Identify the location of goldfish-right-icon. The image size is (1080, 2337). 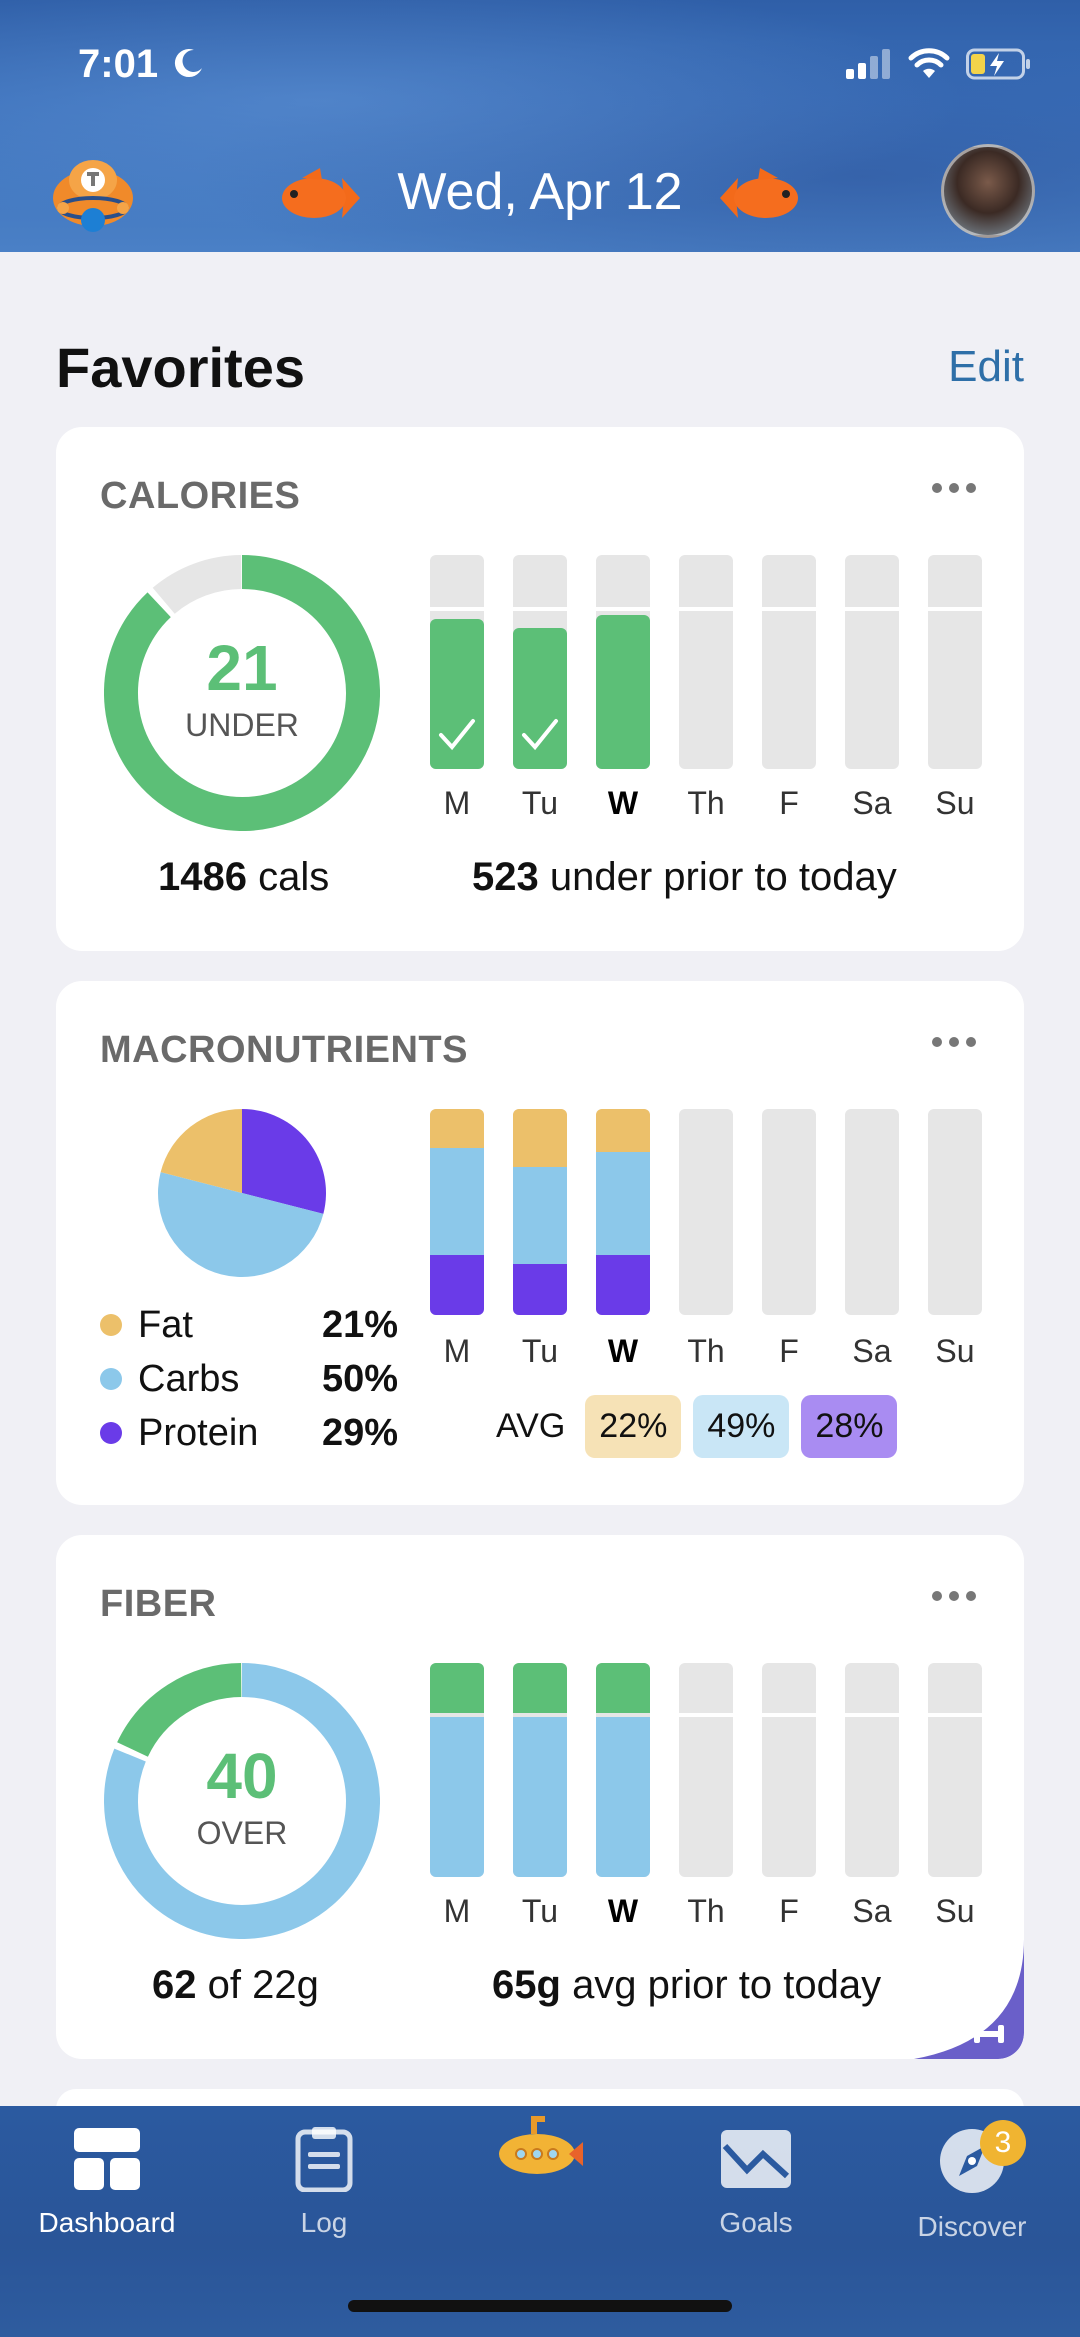
(762, 198).